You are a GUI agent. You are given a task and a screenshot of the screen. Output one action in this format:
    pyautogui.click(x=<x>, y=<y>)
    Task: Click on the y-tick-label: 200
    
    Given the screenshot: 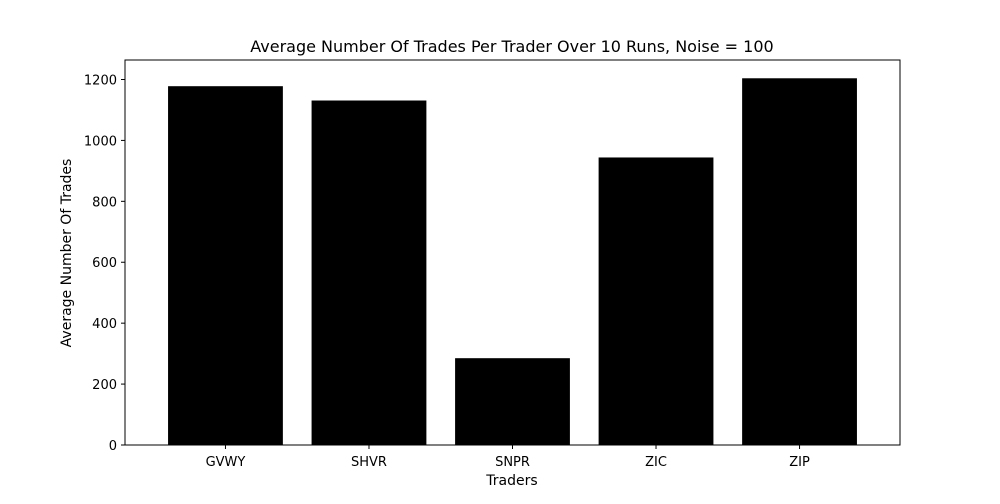 What is the action you would take?
    pyautogui.click(x=104, y=385)
    